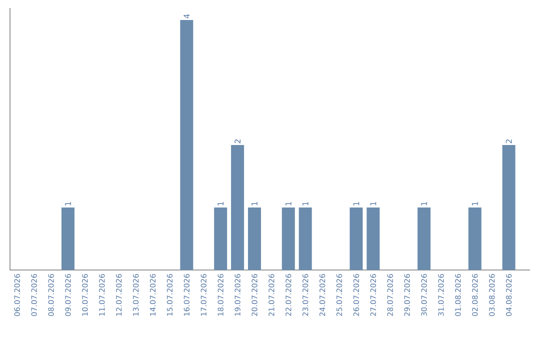 The image size is (540, 340). I want to click on data-label: 4, so click(187, 16).